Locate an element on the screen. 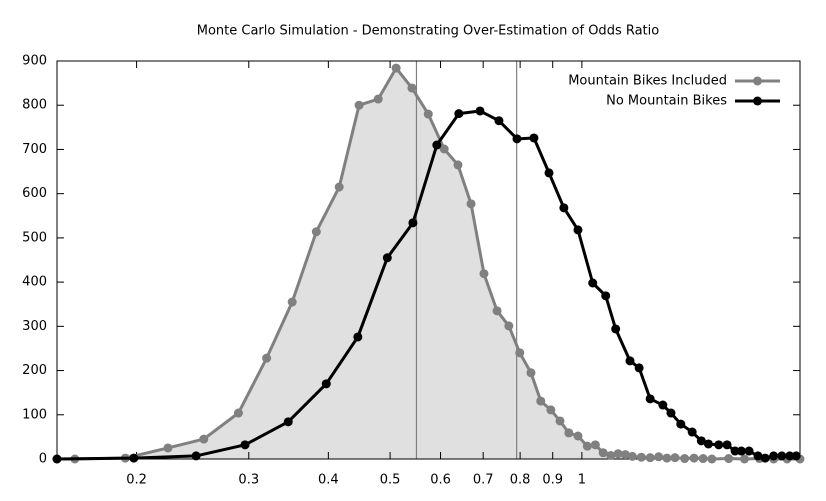 The width and height of the screenshot is (826, 501). x-tick-label: 1 is located at coordinates (582, 480).